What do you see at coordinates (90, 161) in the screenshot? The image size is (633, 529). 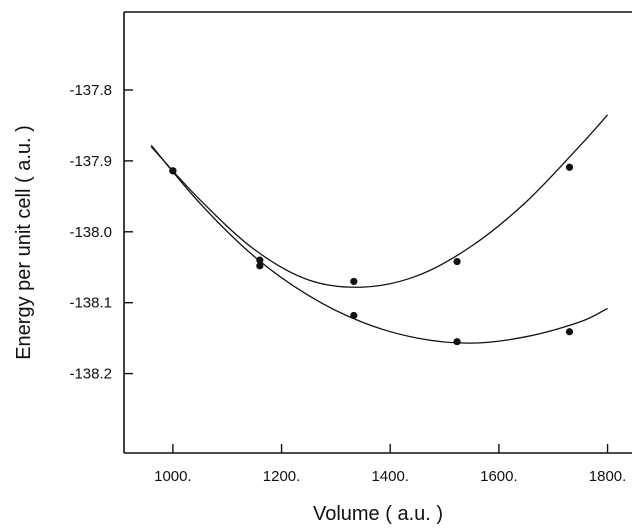 I see `y-tick-label: -137.9` at bounding box center [90, 161].